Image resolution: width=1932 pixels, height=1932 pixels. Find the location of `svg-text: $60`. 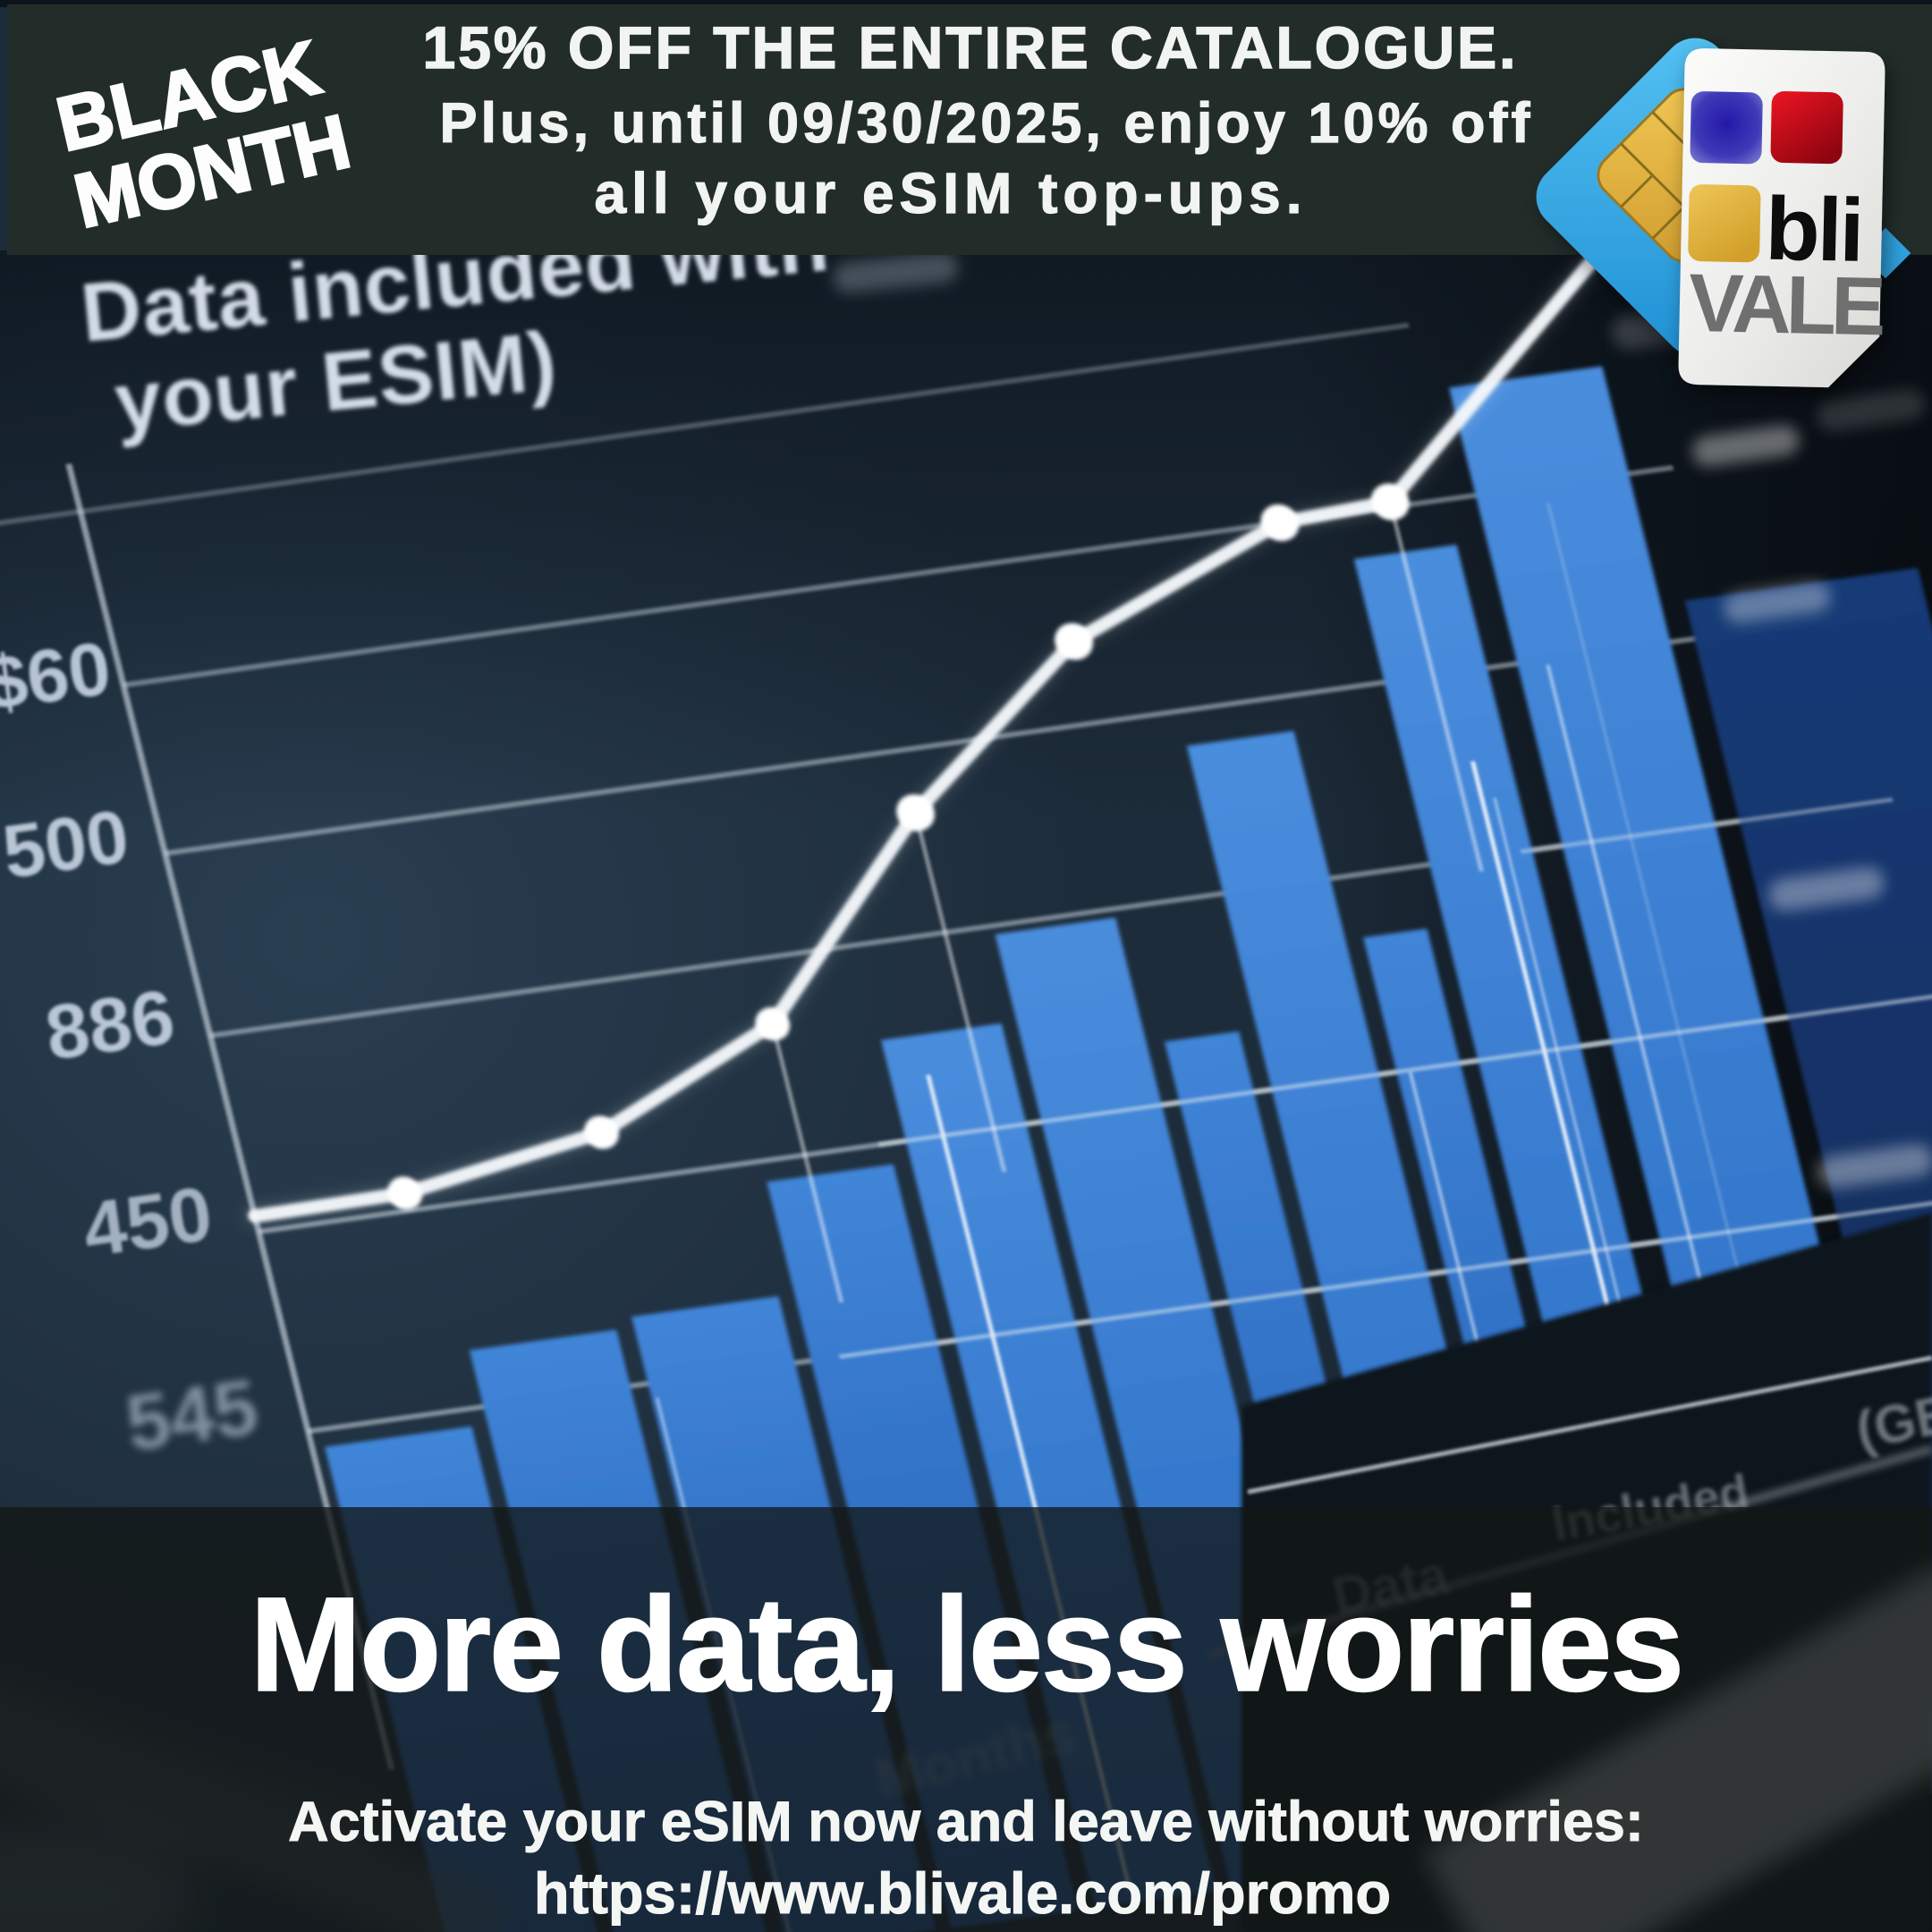

svg-text: $60 is located at coordinates (57, 675).